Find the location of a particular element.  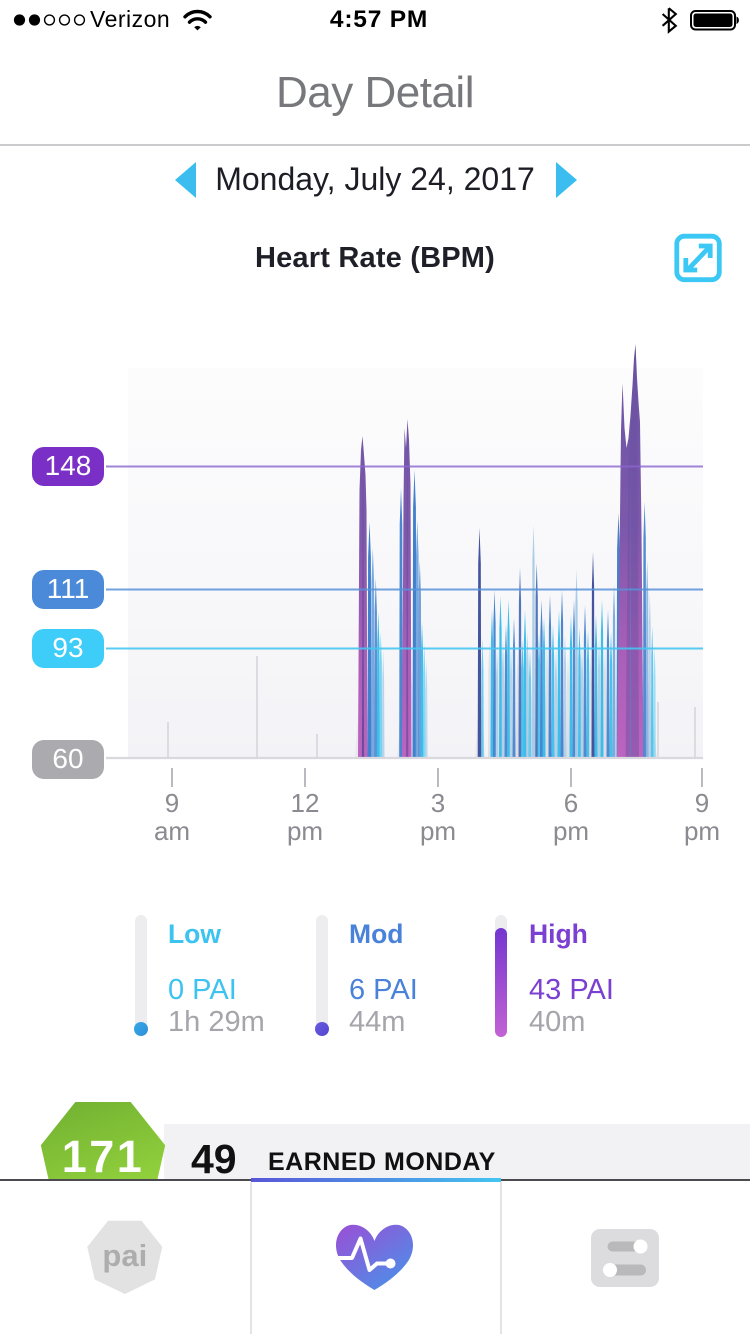

svg-text: 93 is located at coordinates (67, 647).